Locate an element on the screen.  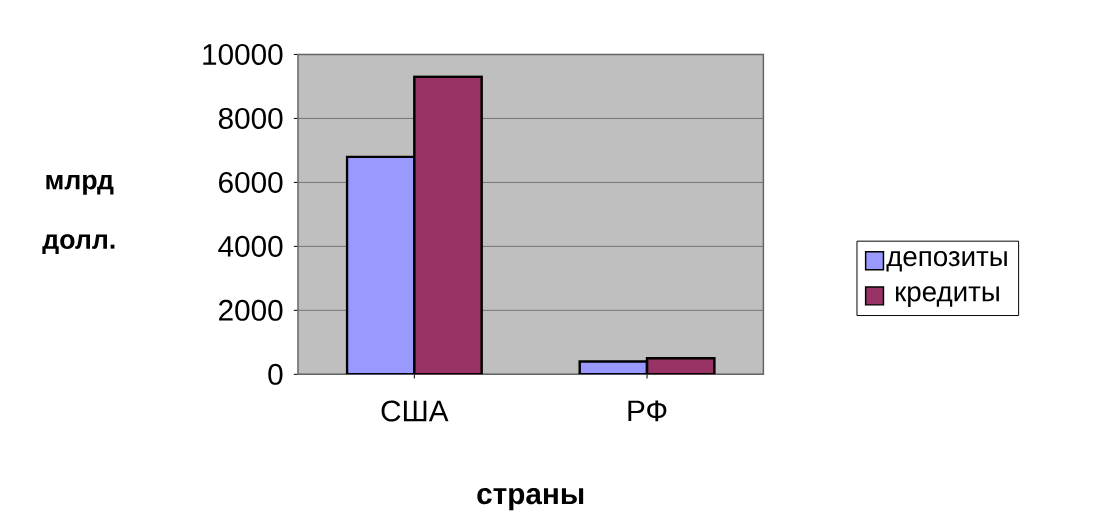
y-tick-label: 6000 is located at coordinates (251, 182).